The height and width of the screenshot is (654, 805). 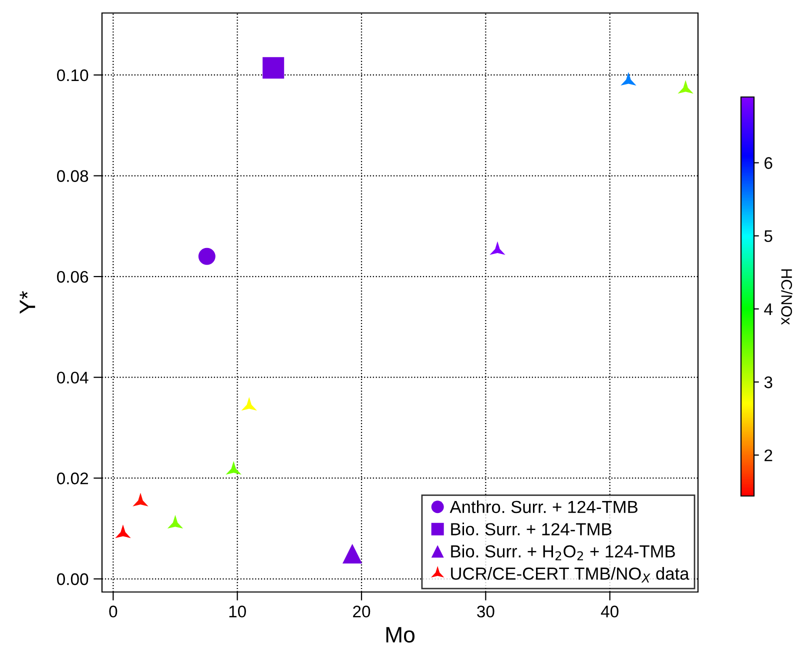 I want to click on y-tick-label: 0.02, so click(x=72, y=478).